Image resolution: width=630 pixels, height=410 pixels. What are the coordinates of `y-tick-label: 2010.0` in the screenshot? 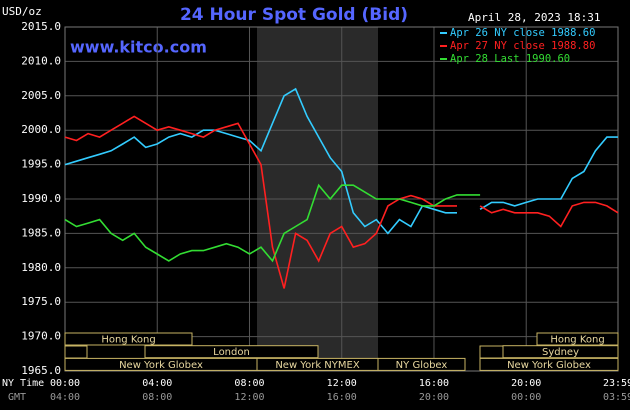 It's located at (41, 60).